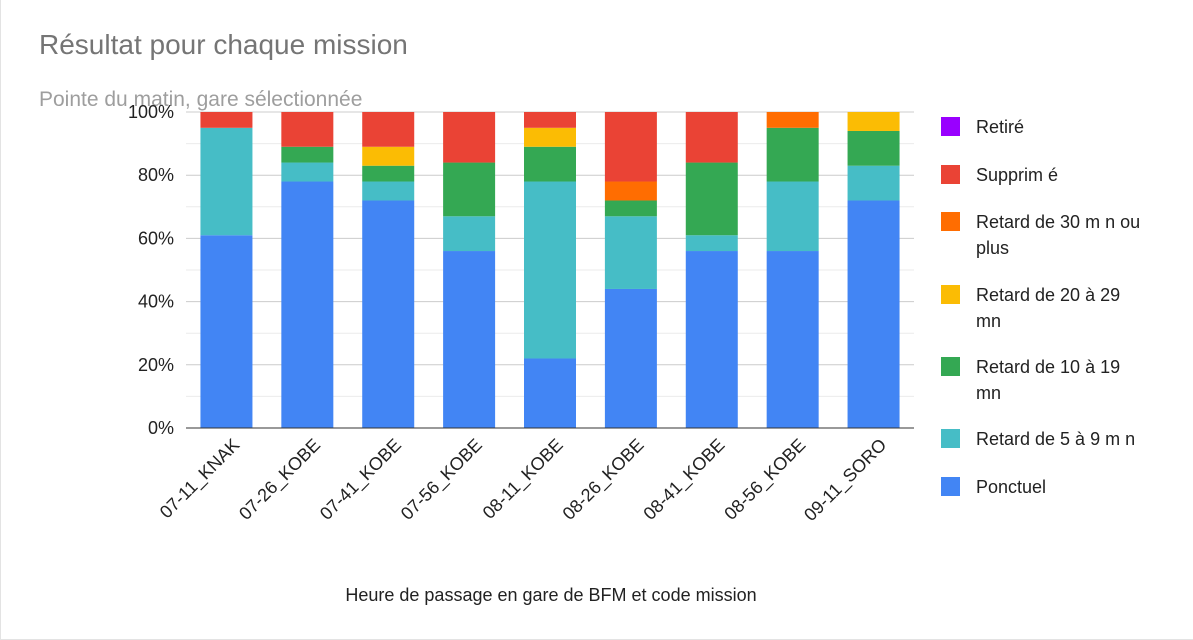 Image resolution: width=1193 pixels, height=640 pixels. Describe the element at coordinates (1048, 295) in the screenshot. I see `legend-label: Retard de 20 à 29` at that location.